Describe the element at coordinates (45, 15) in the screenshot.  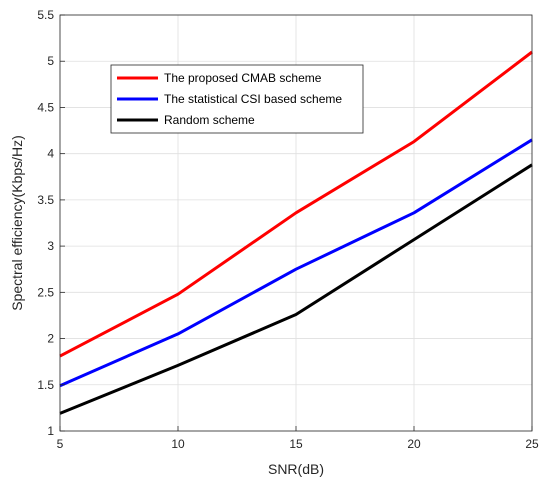
I see `y-tick-label: 5.5` at that location.